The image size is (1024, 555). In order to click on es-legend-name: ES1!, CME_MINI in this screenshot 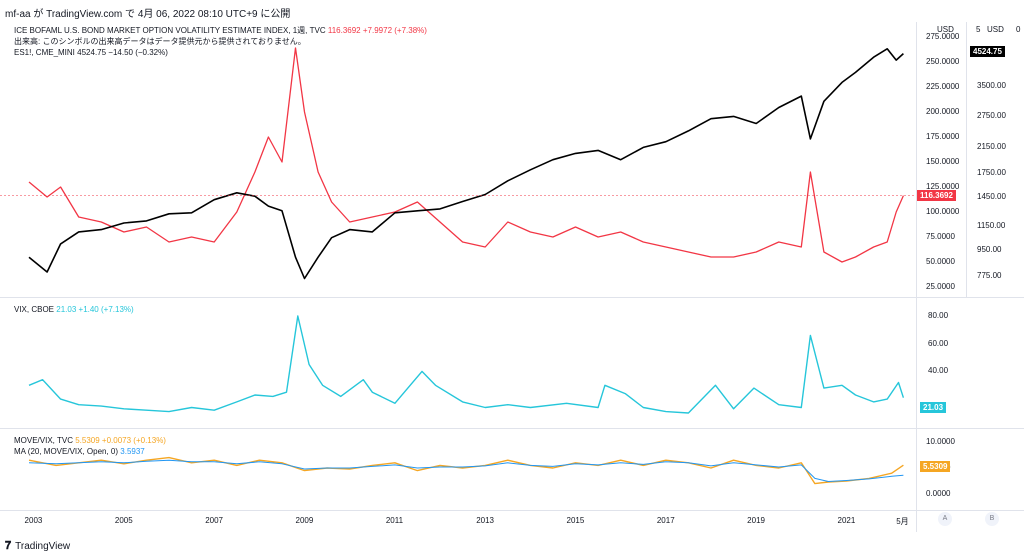, I will do `click(44, 52)`.